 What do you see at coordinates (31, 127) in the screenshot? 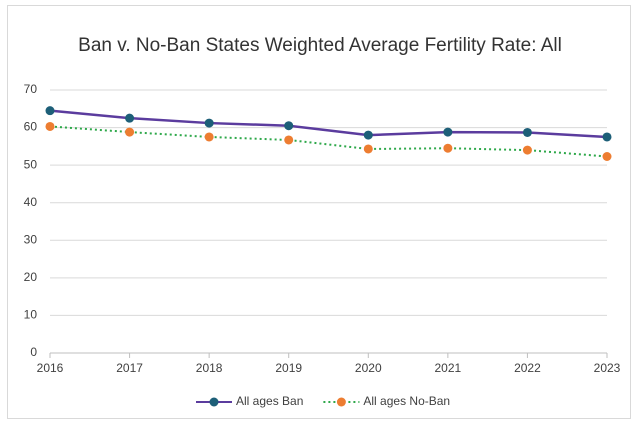
I see `y-tick-label: 60` at bounding box center [31, 127].